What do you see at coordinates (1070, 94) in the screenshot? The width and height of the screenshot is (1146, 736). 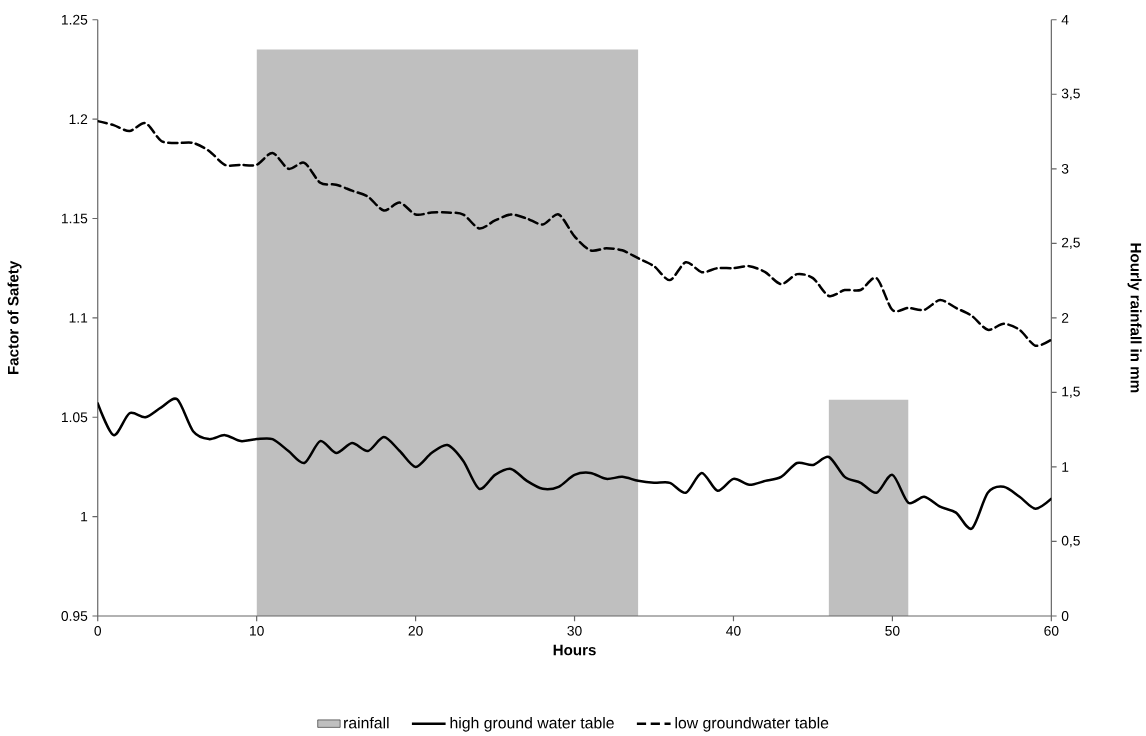 I see `y2-tick-label: 3,5` at bounding box center [1070, 94].